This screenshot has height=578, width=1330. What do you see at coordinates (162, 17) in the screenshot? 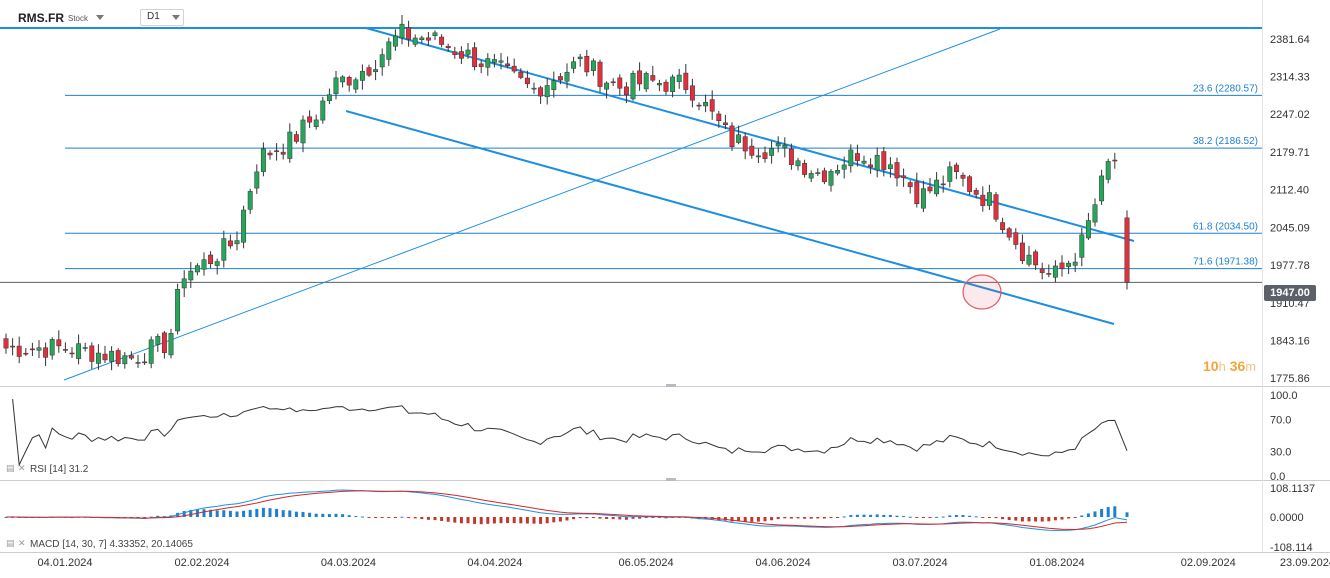
I see `timeframe-select: D1` at bounding box center [162, 17].